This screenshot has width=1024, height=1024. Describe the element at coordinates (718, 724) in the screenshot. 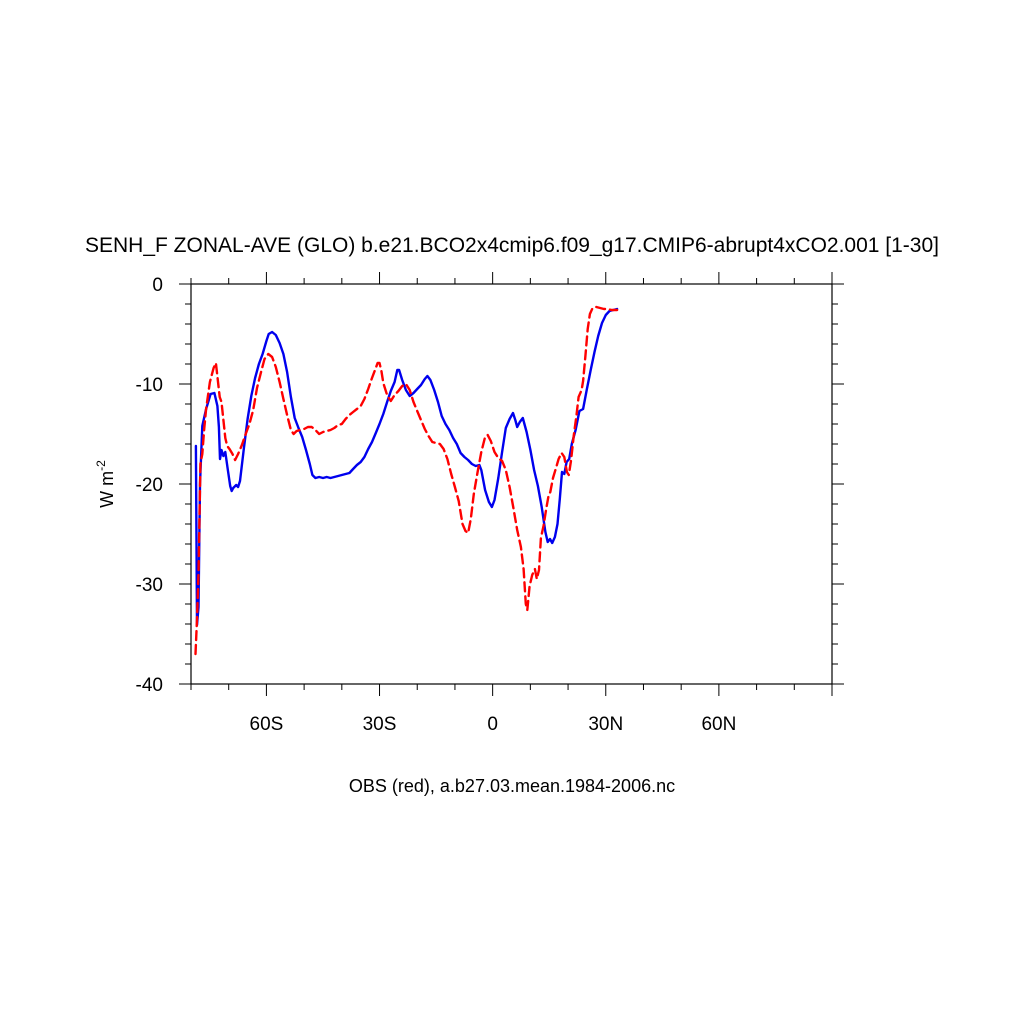

I see `x-tick-label: 60N` at that location.